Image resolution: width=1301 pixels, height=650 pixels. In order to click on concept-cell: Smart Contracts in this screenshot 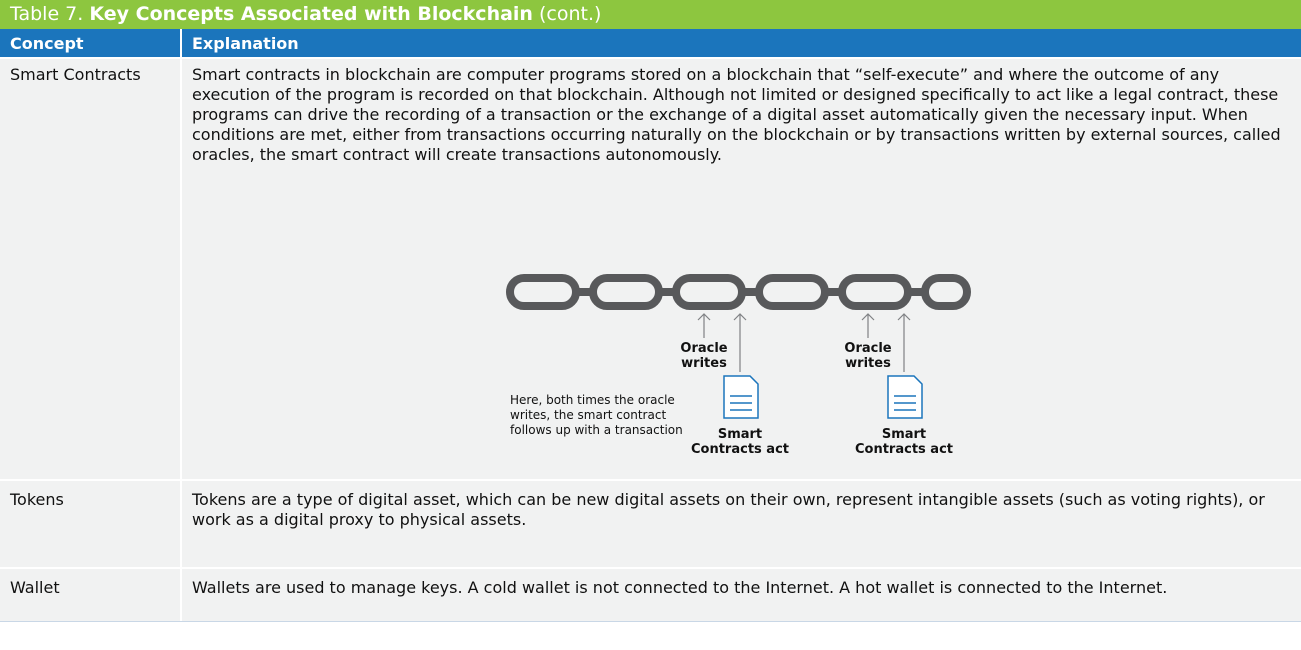, I will do `click(90, 269)`.